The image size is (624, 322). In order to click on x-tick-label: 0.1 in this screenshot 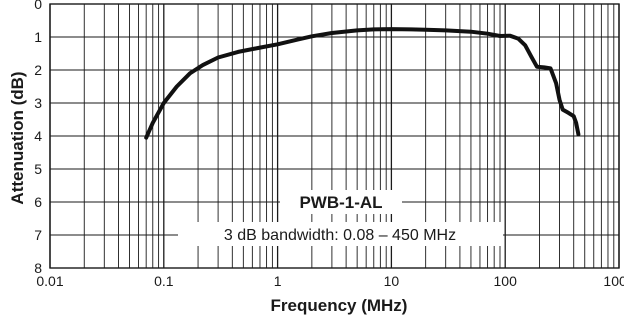, I will do `click(164, 281)`.